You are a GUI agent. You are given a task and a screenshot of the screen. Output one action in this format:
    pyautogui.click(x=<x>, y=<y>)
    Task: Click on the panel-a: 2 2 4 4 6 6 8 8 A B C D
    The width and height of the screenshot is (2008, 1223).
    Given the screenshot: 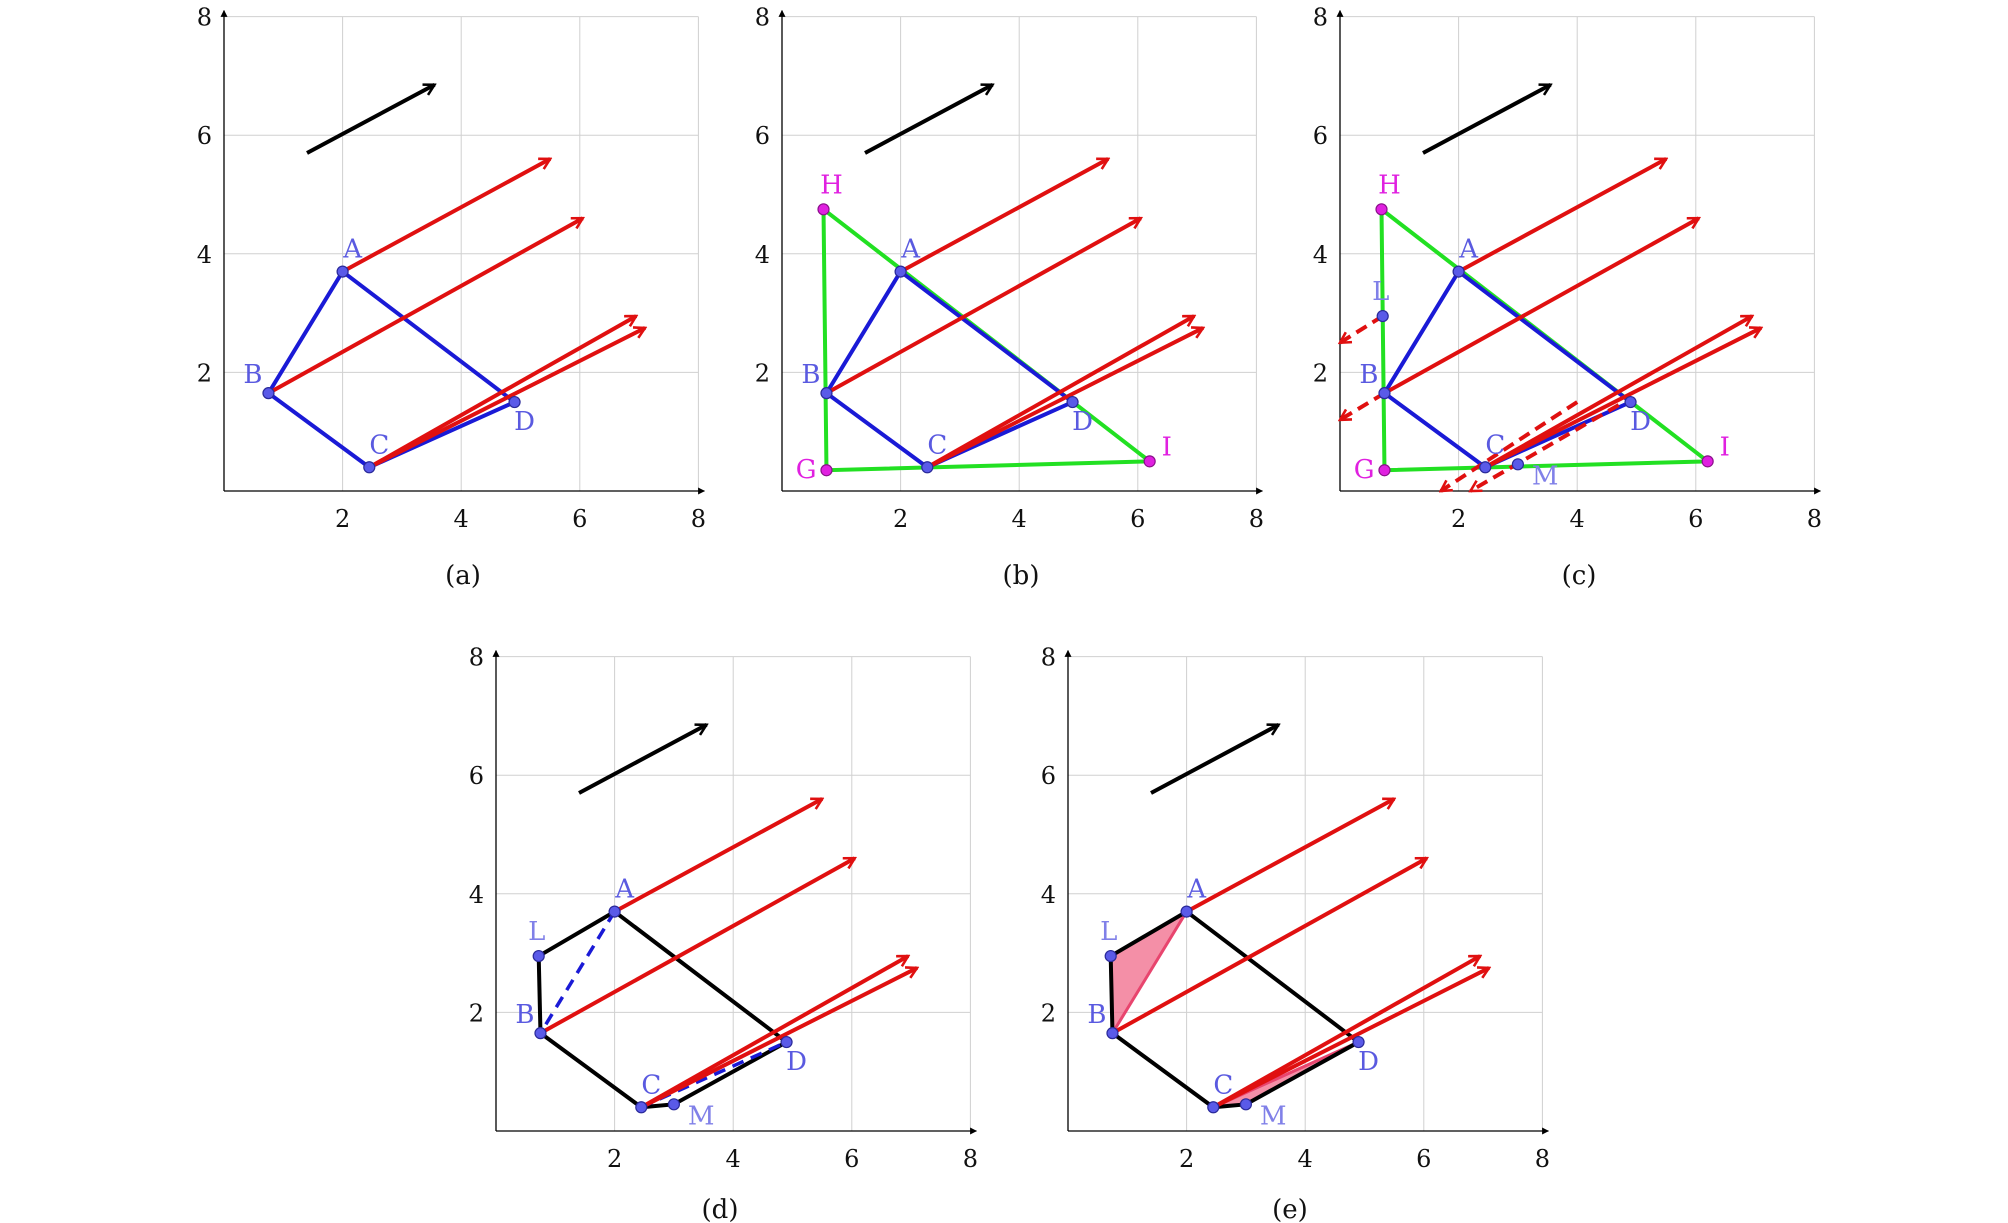 What is the action you would take?
    pyautogui.click(x=451, y=268)
    